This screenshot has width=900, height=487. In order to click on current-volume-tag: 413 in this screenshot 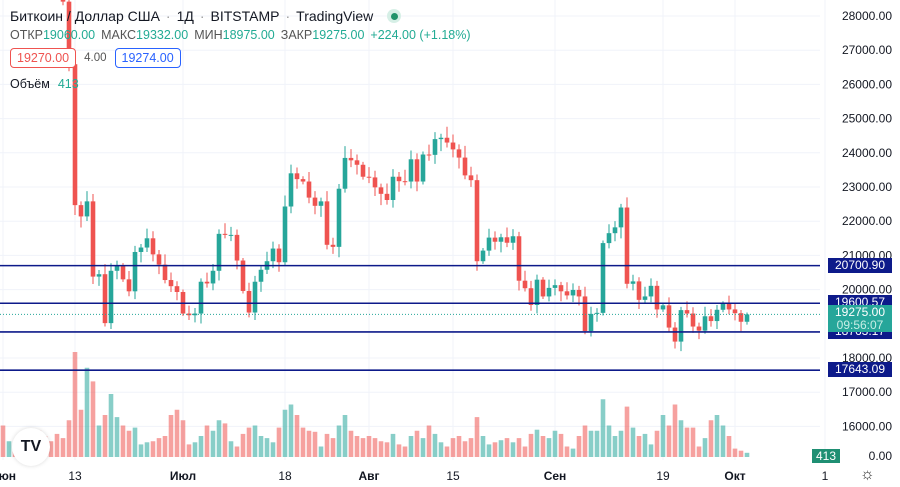, I will do `click(826, 456)`.